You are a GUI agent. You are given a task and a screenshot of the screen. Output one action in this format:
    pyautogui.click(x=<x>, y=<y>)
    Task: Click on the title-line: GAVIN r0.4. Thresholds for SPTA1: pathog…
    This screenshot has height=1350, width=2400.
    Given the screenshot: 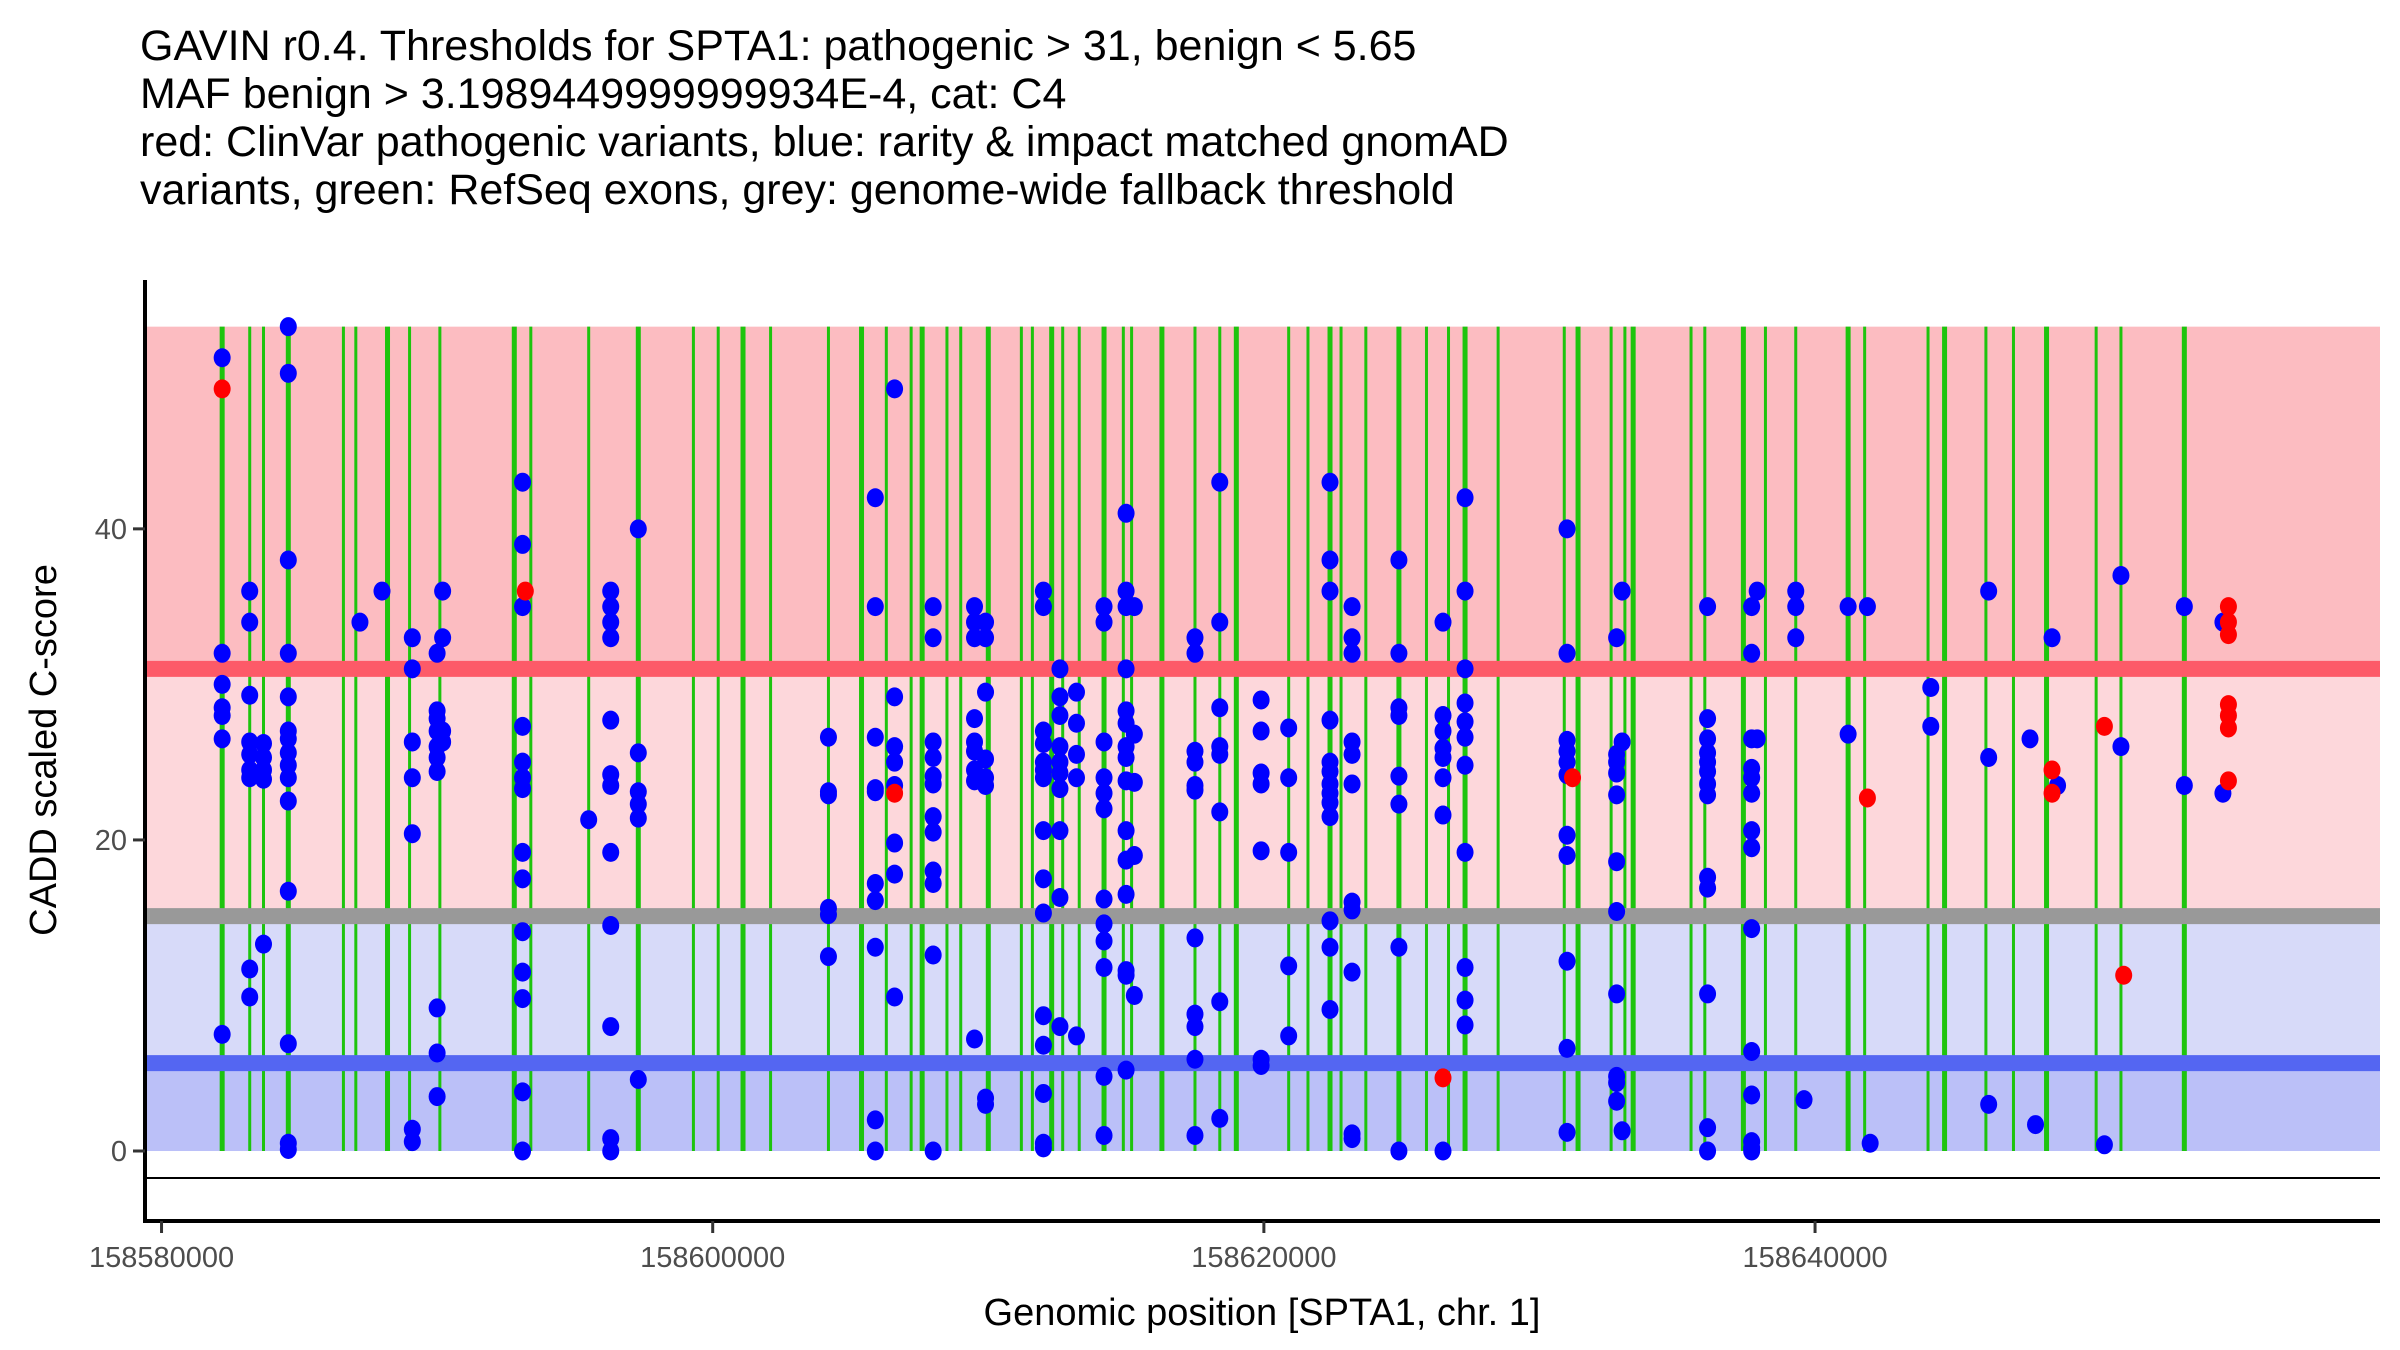 What is the action you would take?
    pyautogui.click(x=778, y=46)
    